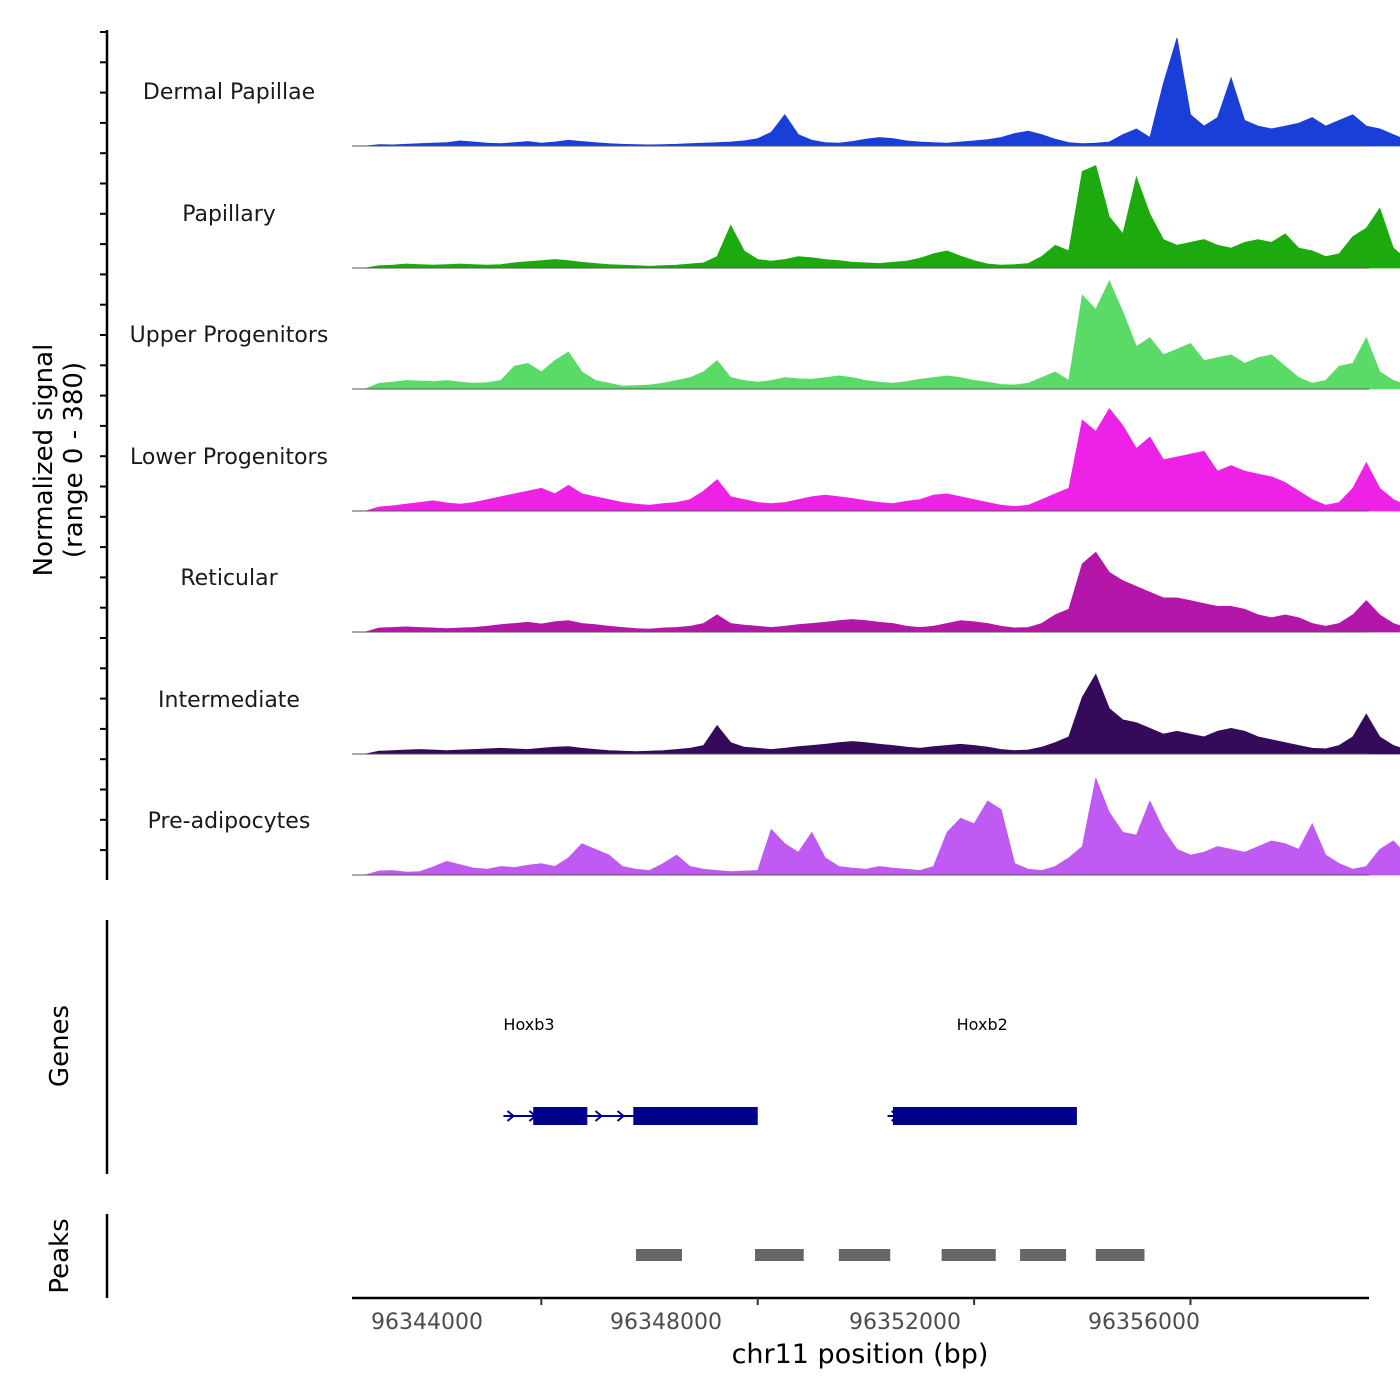  I want to click on signal-area-lower-progenitors, so click(876, 459).